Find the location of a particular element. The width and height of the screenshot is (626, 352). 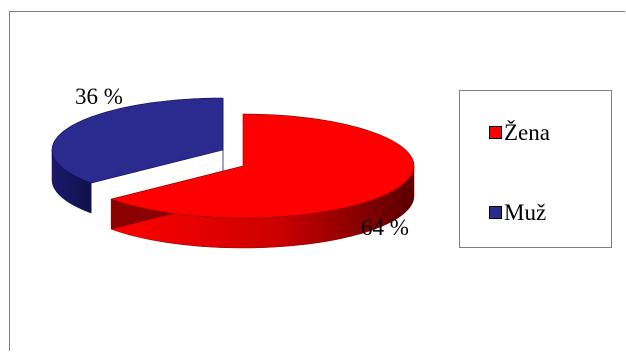

legend-entry-muz: Muž is located at coordinates (517, 212).